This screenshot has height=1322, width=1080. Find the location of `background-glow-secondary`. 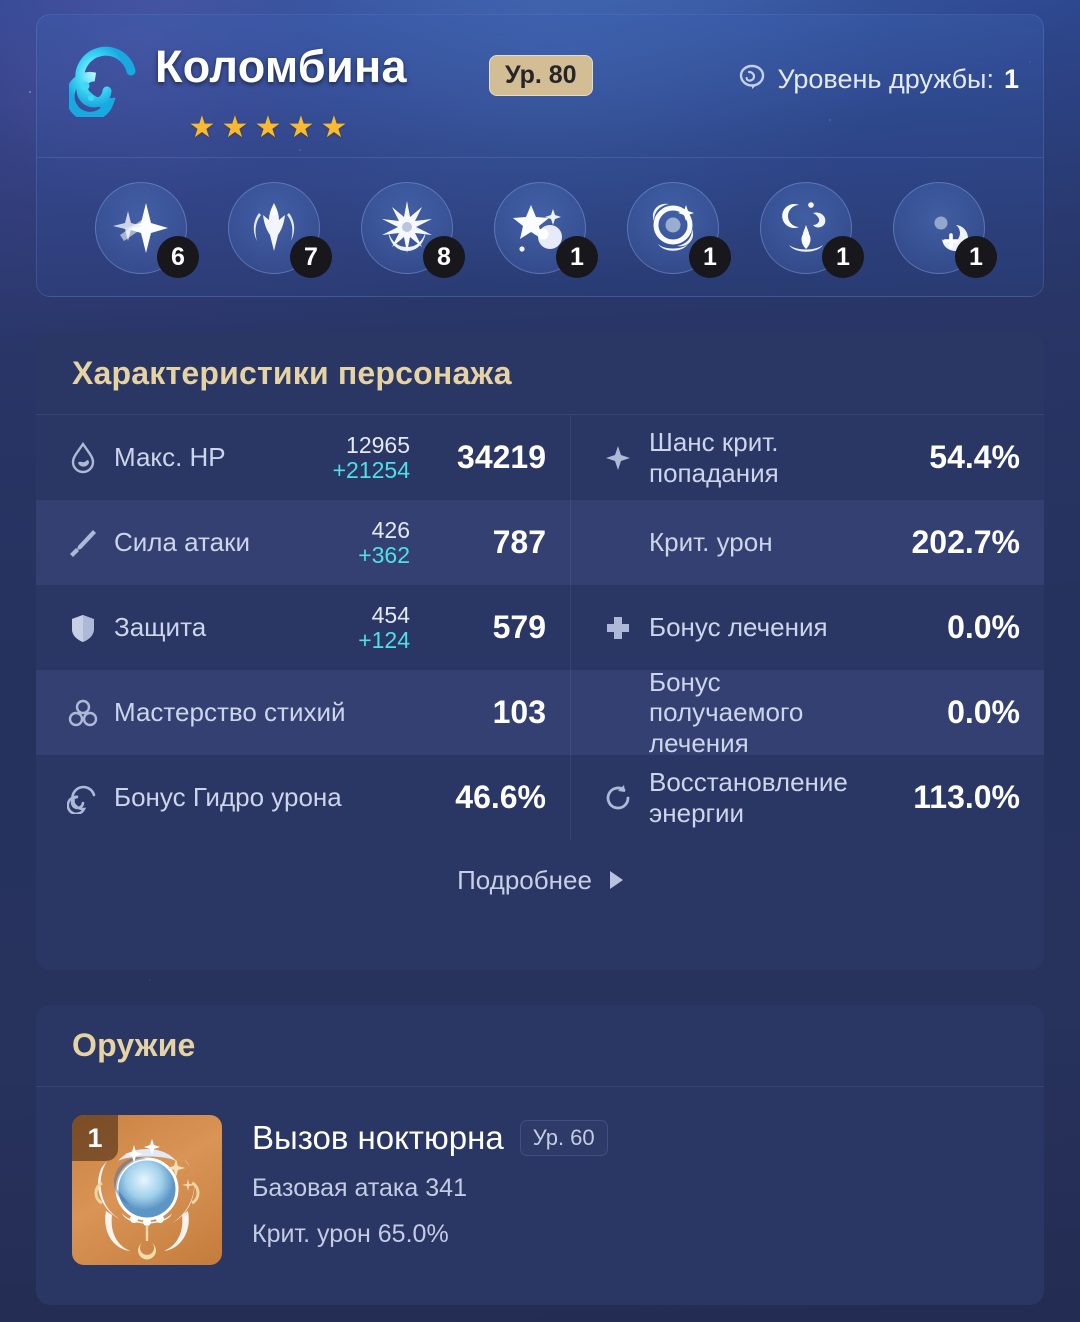

background-glow-secondary is located at coordinates (200, 140).